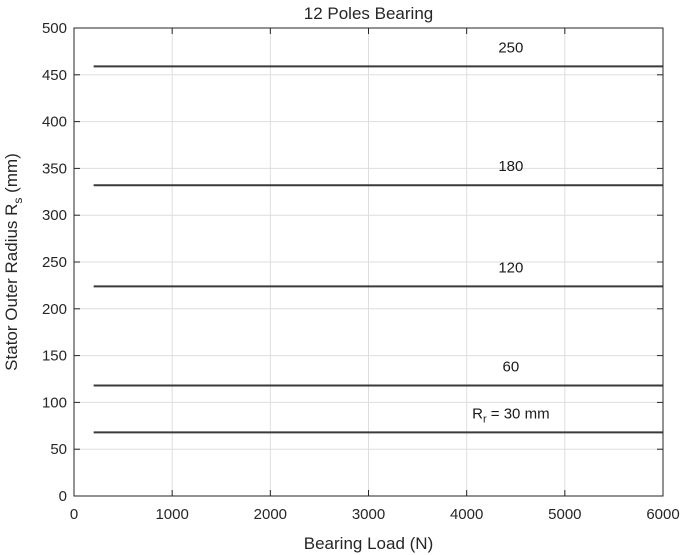 This screenshot has height=555, width=685. What do you see at coordinates (54, 215) in the screenshot?
I see `y-tick-label: 300` at bounding box center [54, 215].